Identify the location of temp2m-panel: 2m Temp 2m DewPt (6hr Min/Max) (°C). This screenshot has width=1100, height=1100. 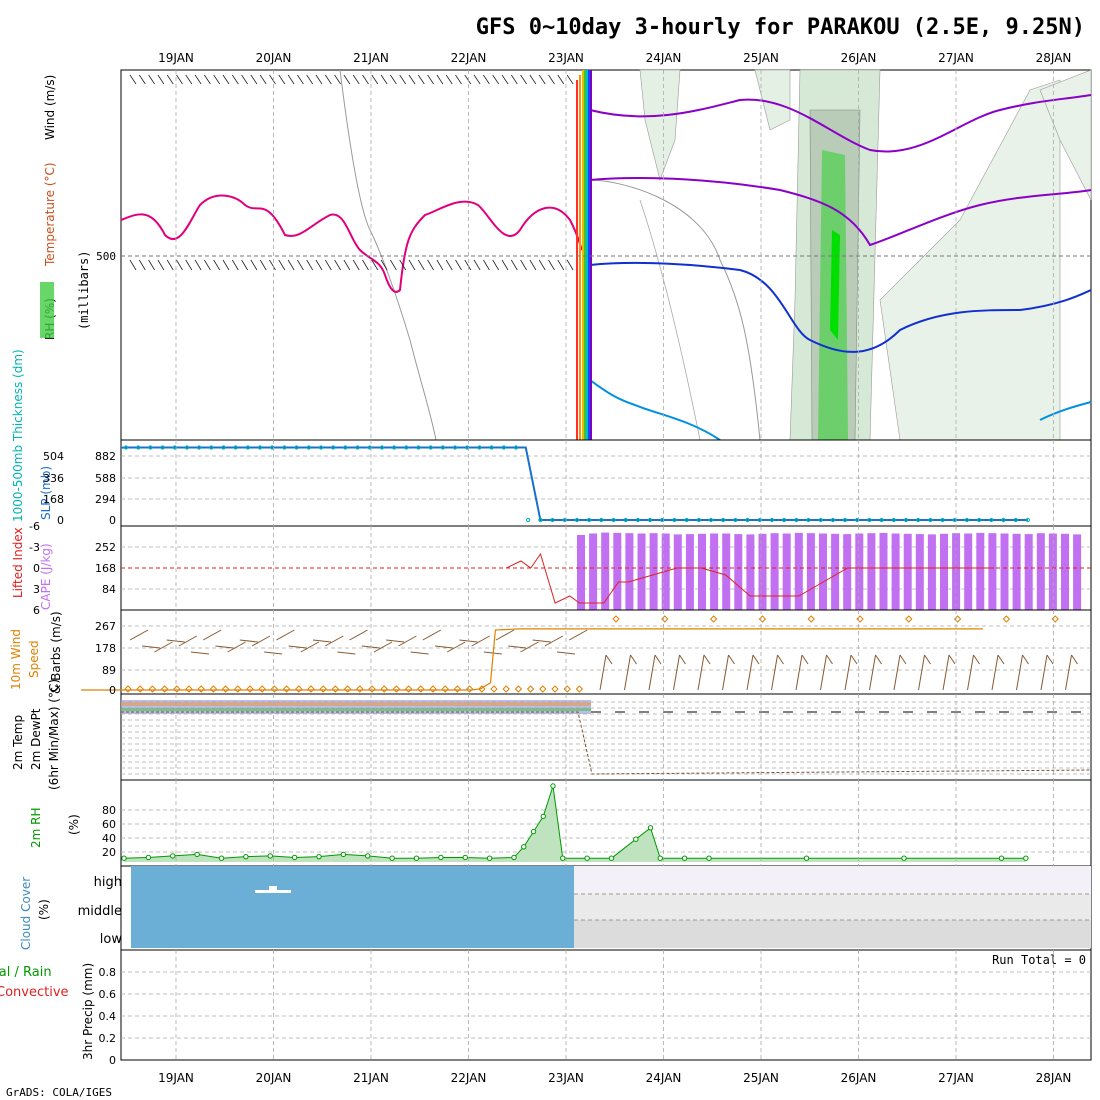
(551, 734).